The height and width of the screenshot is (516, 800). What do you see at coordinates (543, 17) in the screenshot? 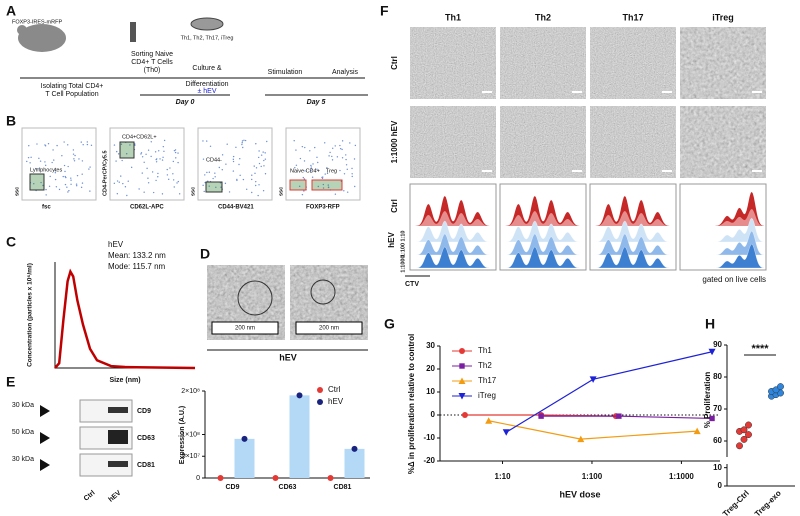
I see `column-head: Th2` at bounding box center [543, 17].